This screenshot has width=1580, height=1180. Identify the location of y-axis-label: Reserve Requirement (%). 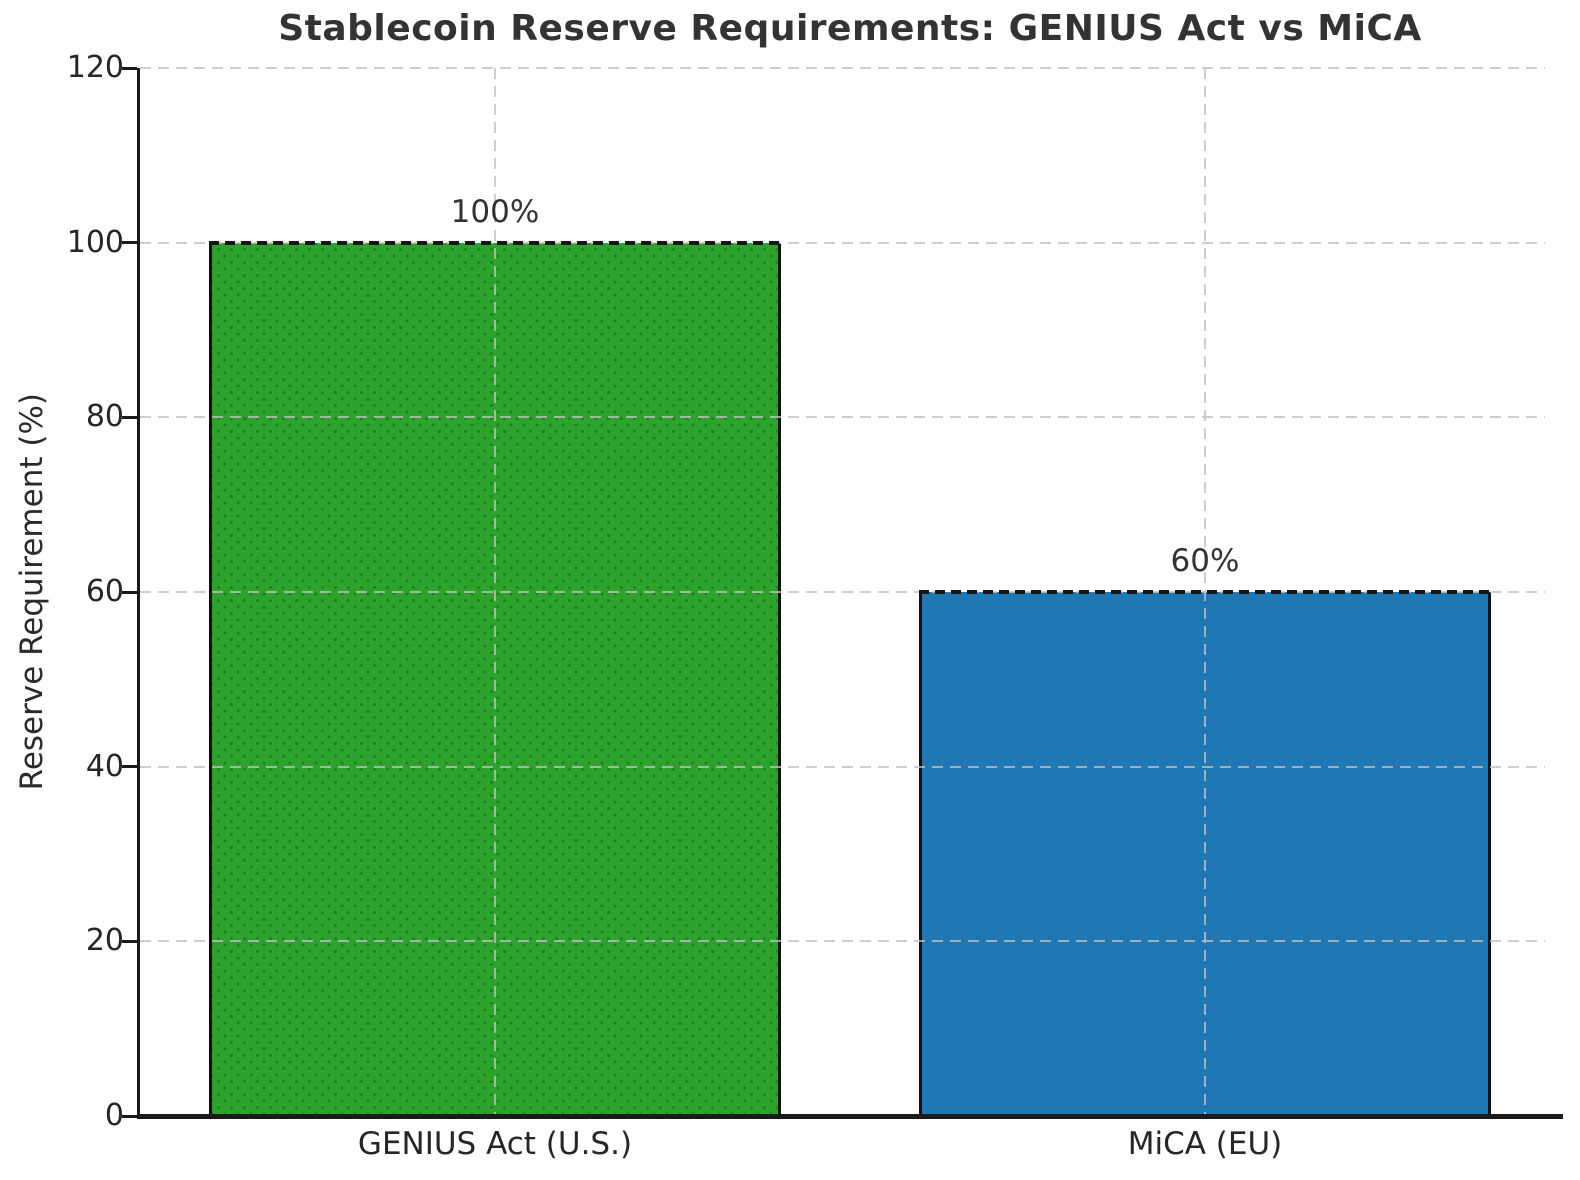
(32, 592).